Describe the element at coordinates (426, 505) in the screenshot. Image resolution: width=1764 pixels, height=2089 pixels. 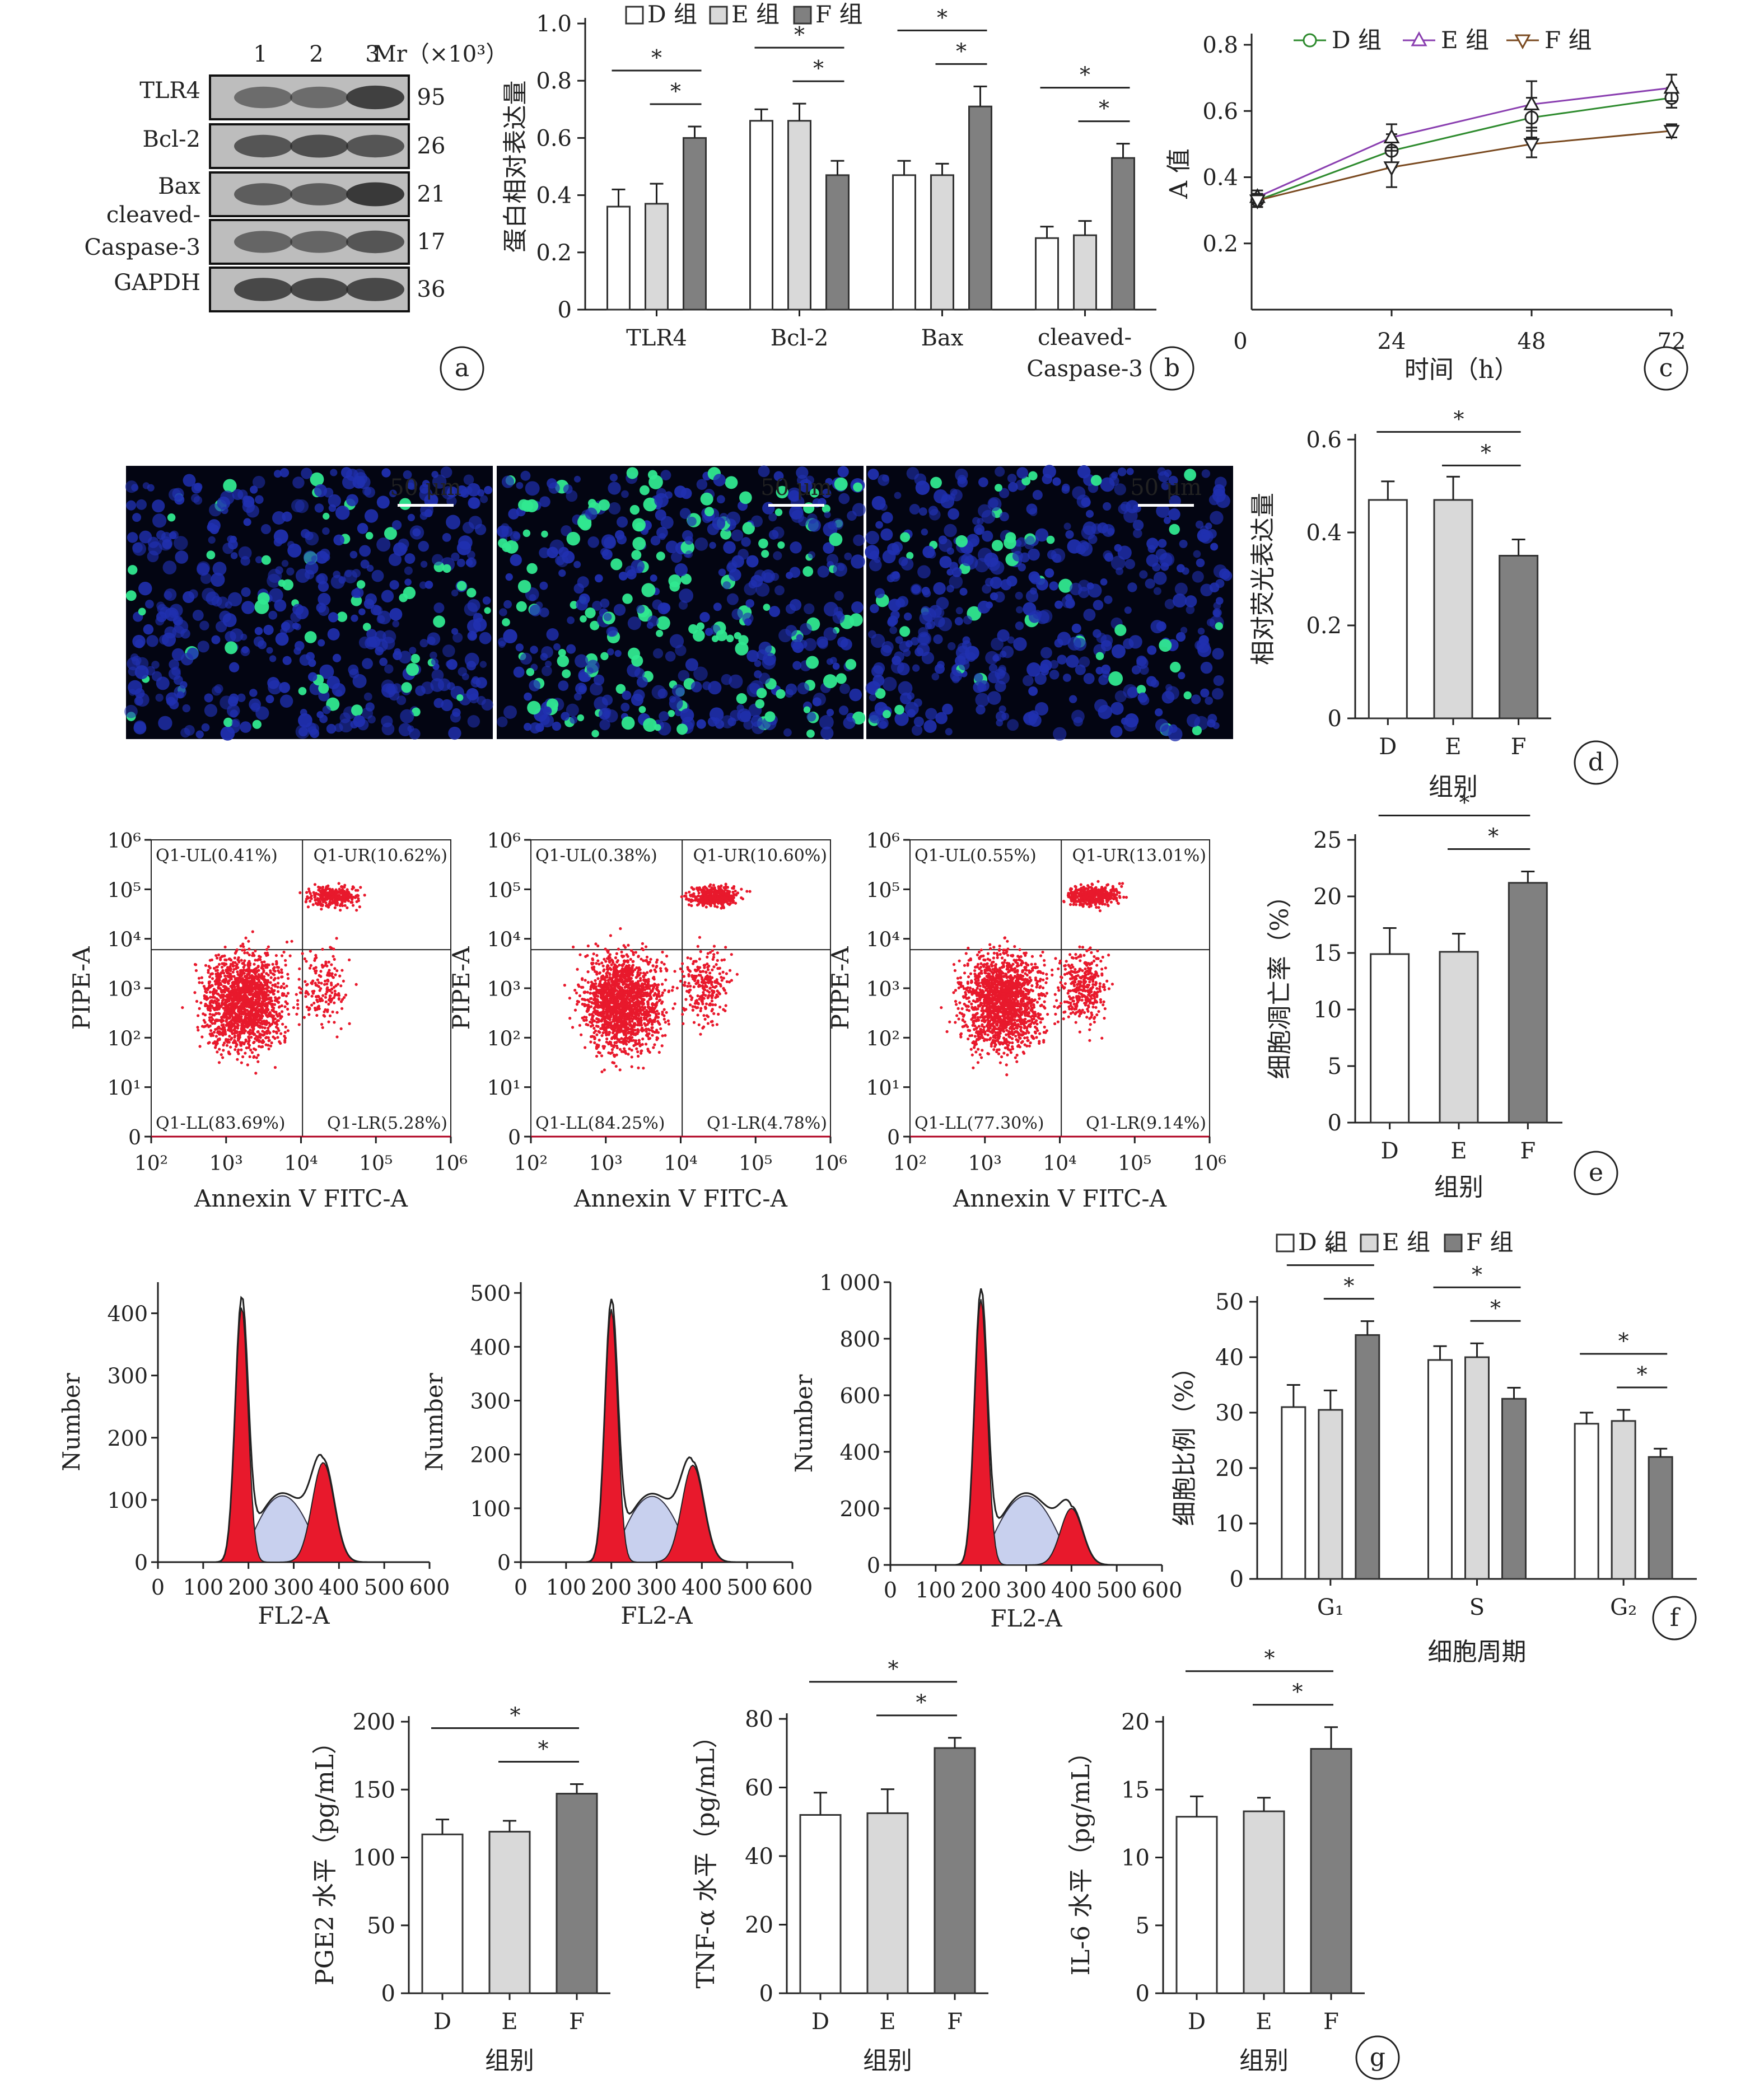
I see `scale-bar` at that location.